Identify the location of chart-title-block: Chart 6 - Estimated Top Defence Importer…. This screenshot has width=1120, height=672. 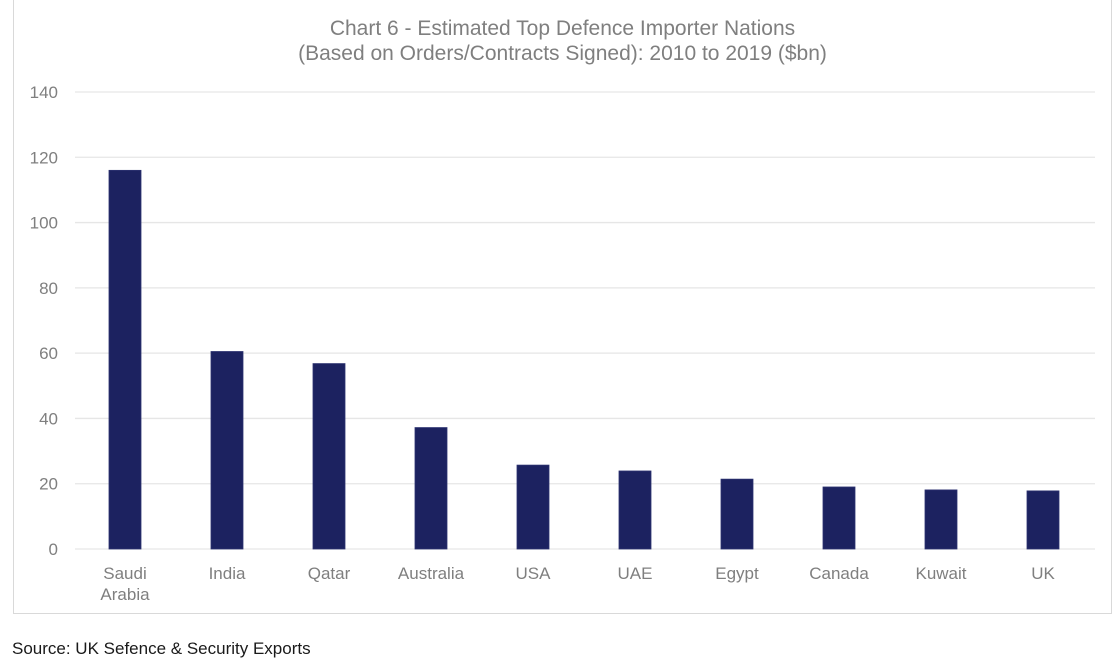
(562, 41).